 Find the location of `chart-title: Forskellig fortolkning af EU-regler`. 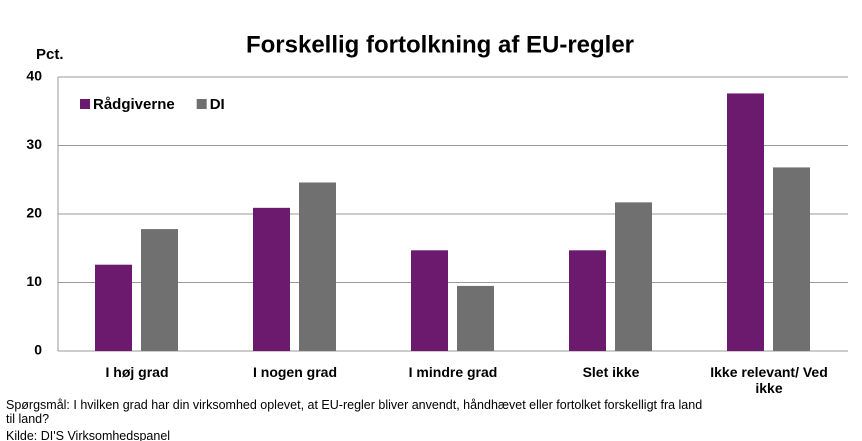

chart-title: Forskellig fortolkning af EU-regler is located at coordinates (440, 44).